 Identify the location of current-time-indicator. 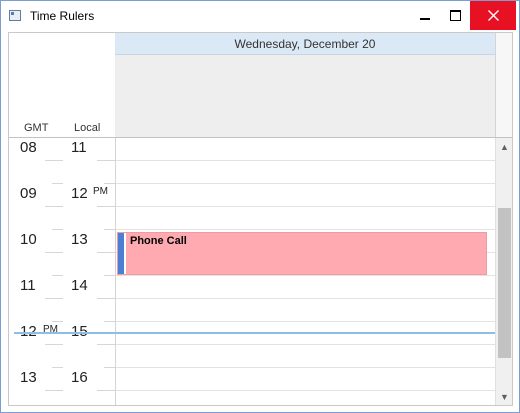
(254, 333).